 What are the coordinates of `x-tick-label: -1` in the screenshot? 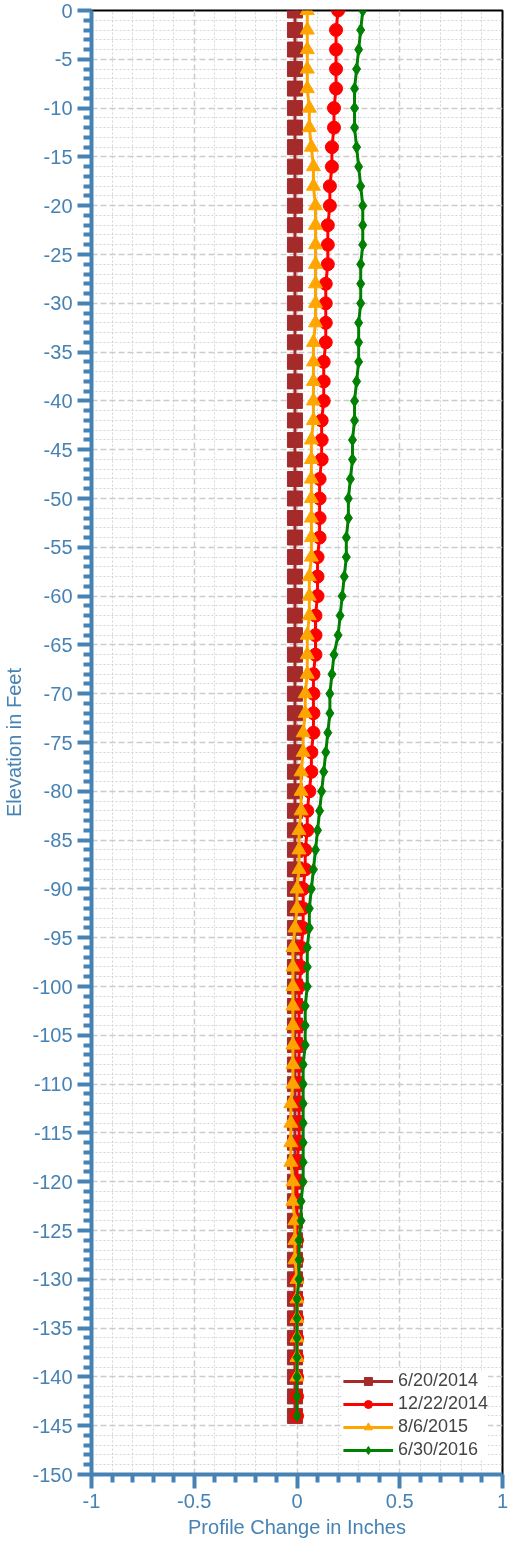 It's located at (91, 1500).